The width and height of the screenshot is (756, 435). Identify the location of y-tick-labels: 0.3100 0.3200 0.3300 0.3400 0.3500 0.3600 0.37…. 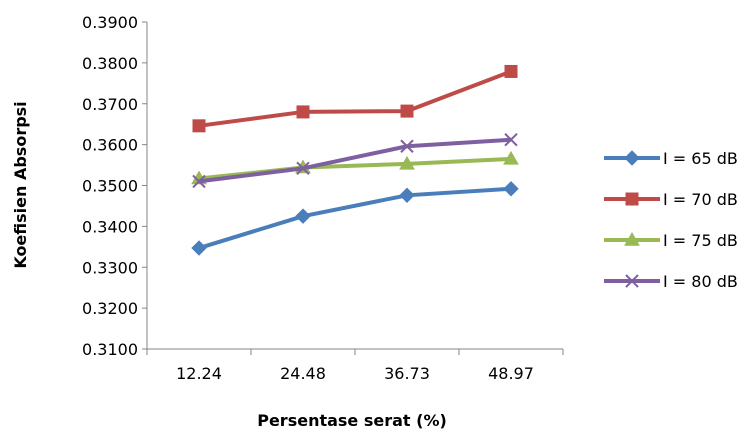
(110, 186).